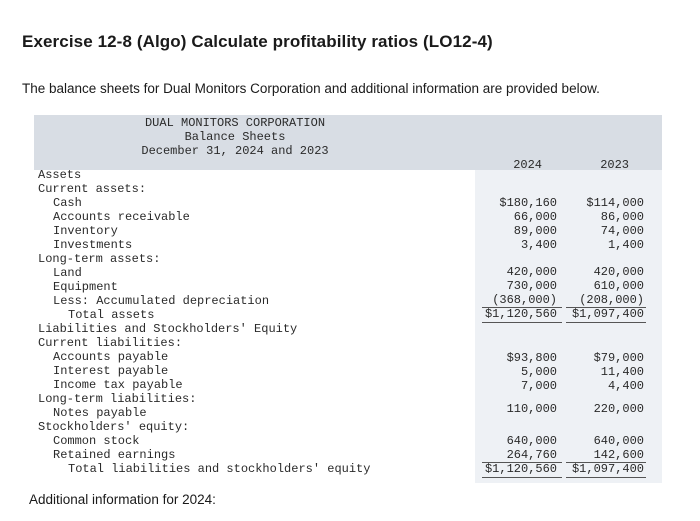 This screenshot has width=700, height=521. Describe the element at coordinates (85, 231) in the screenshot. I see `row-label: Inventory` at that location.